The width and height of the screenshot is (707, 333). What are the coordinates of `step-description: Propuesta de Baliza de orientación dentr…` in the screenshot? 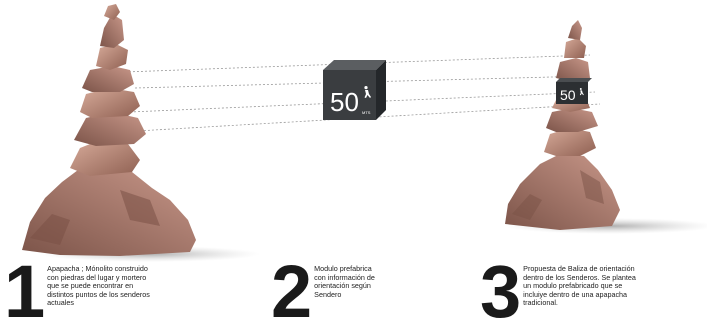 It's located at (579, 286).